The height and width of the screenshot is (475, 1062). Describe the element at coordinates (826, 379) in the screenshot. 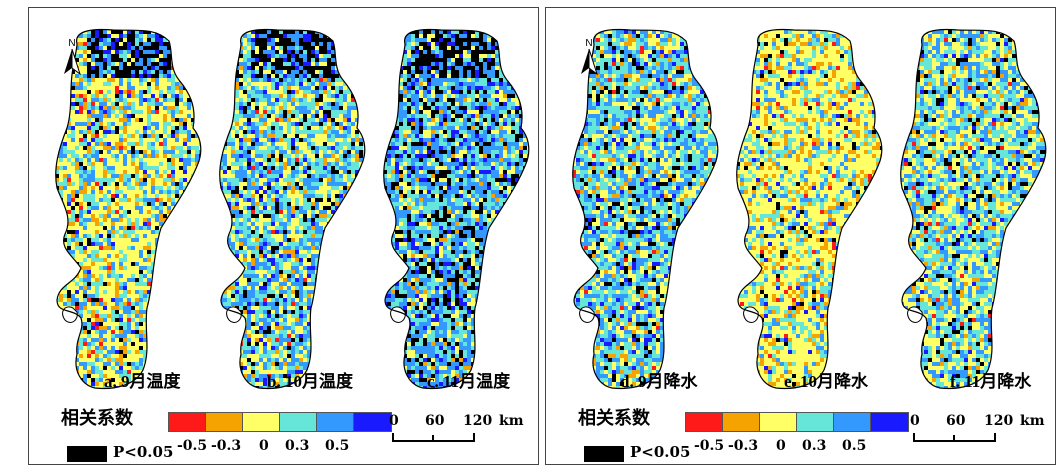

I see `map-label-e: e. 10月降水` at that location.